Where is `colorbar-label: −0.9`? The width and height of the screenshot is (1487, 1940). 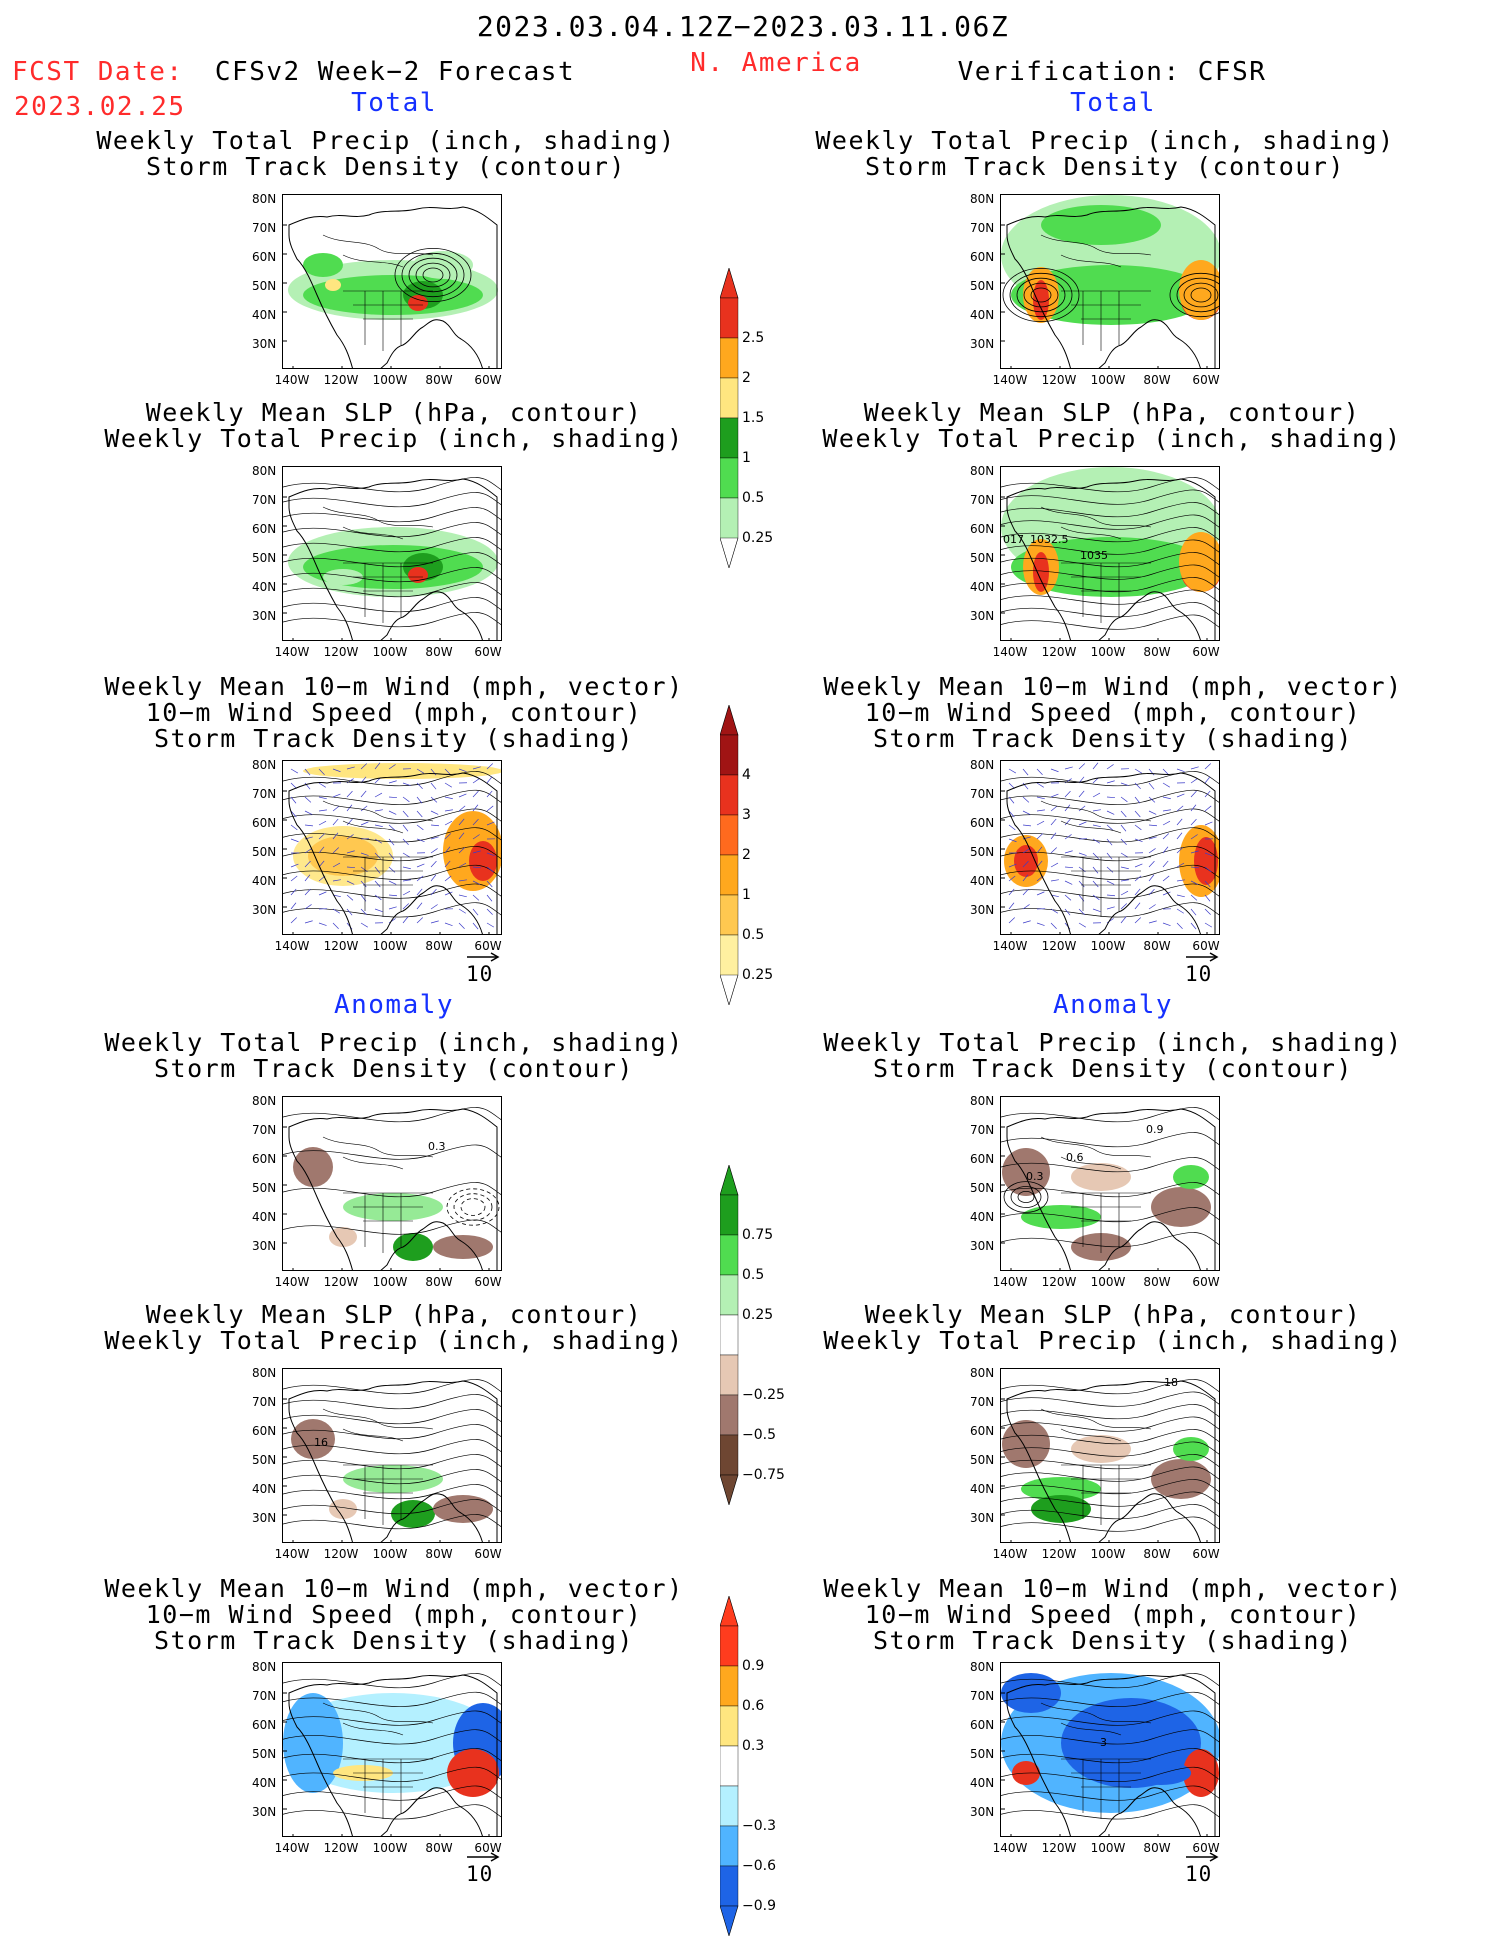
colorbar-label: −0.9 is located at coordinates (759, 1906).